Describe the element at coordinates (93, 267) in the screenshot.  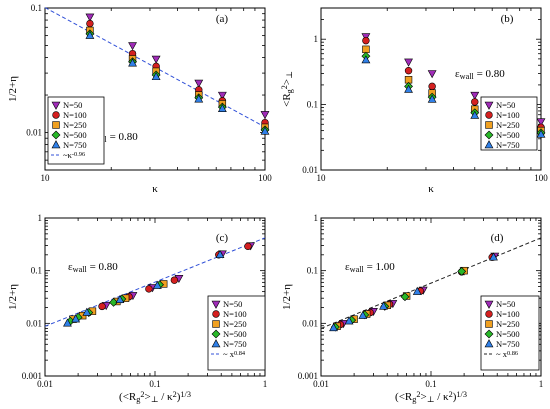
I see `wall-epsilon-annotation: εwall = 0.80` at that location.